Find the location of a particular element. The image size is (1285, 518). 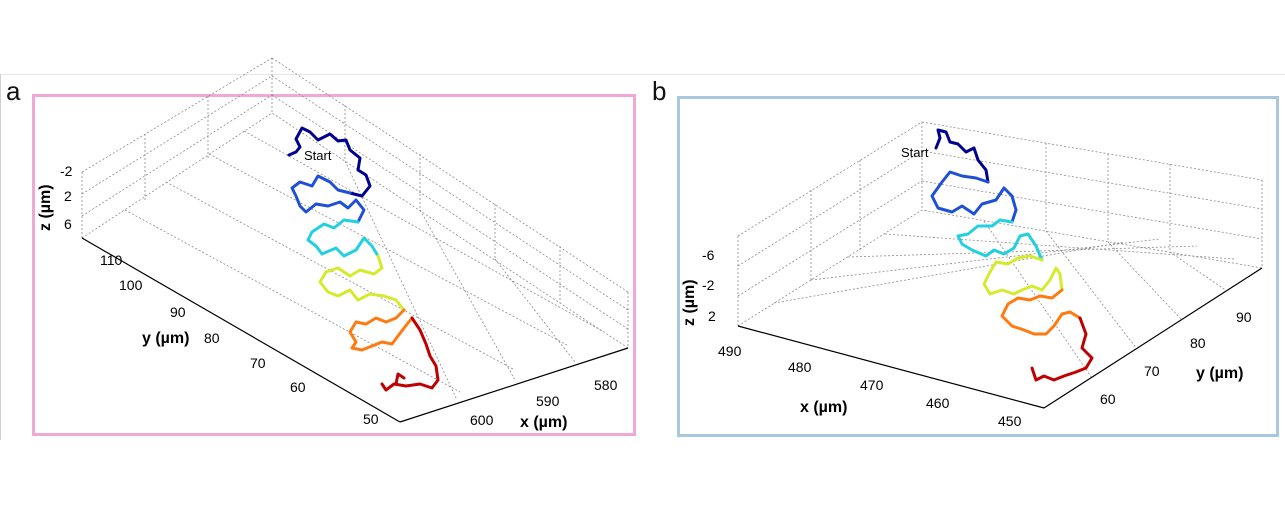

chart-b-ztick-2: 2 is located at coordinates (712, 316).